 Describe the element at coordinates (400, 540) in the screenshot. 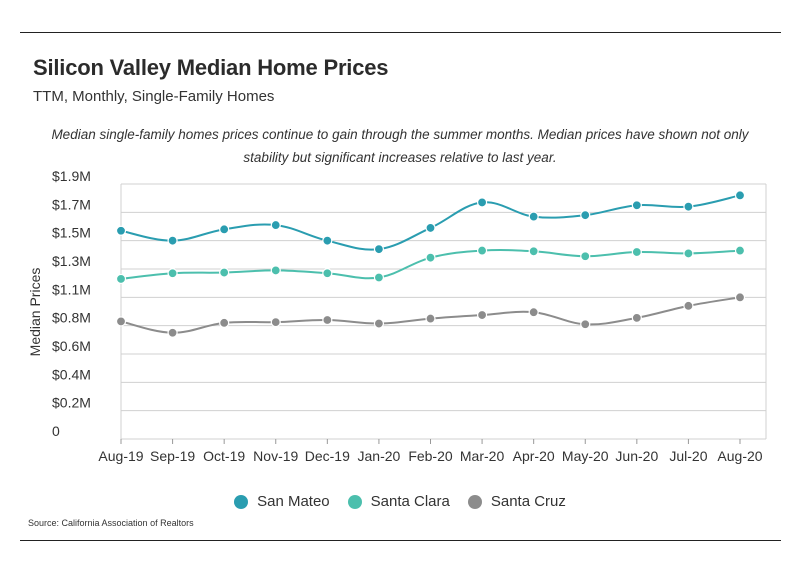

I see `bottom-rule` at that location.